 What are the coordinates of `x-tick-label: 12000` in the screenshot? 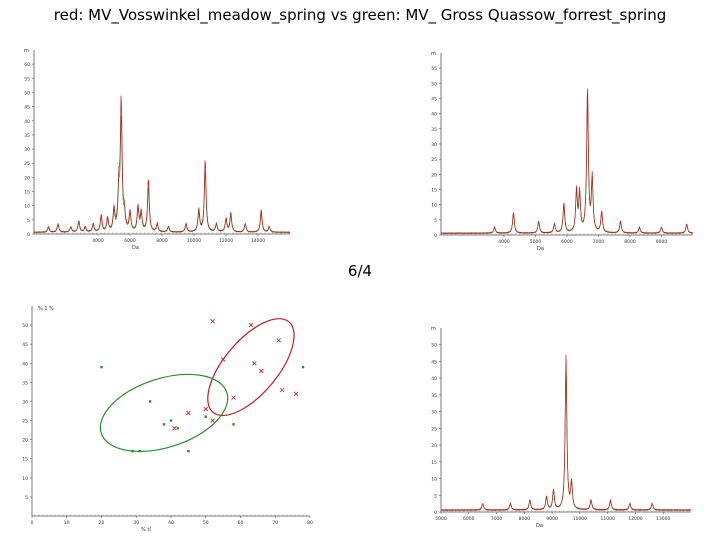 It's located at (635, 519).